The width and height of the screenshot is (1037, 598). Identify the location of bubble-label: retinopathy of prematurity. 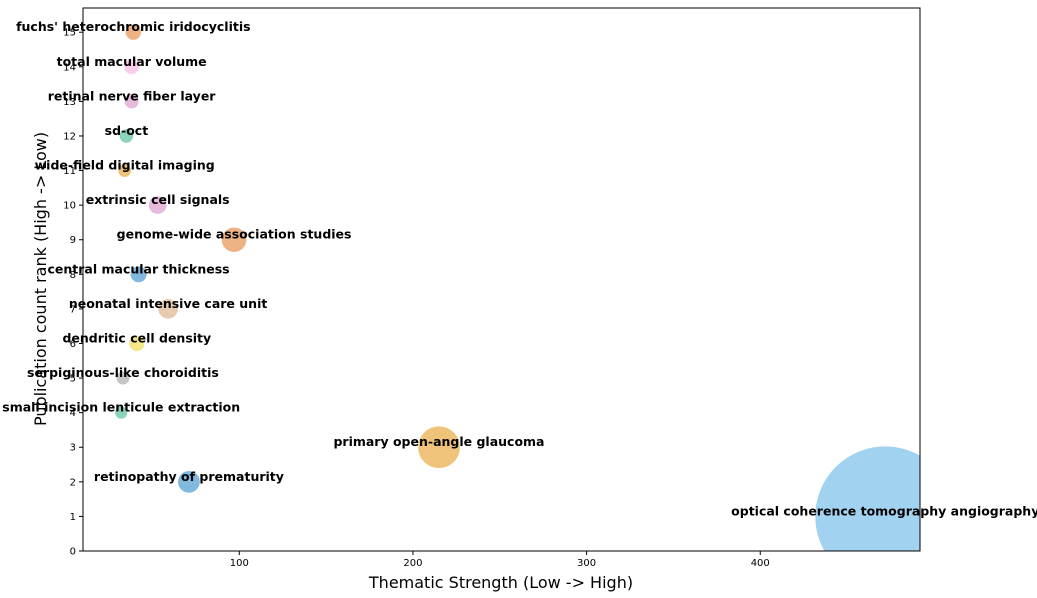
(189, 476).